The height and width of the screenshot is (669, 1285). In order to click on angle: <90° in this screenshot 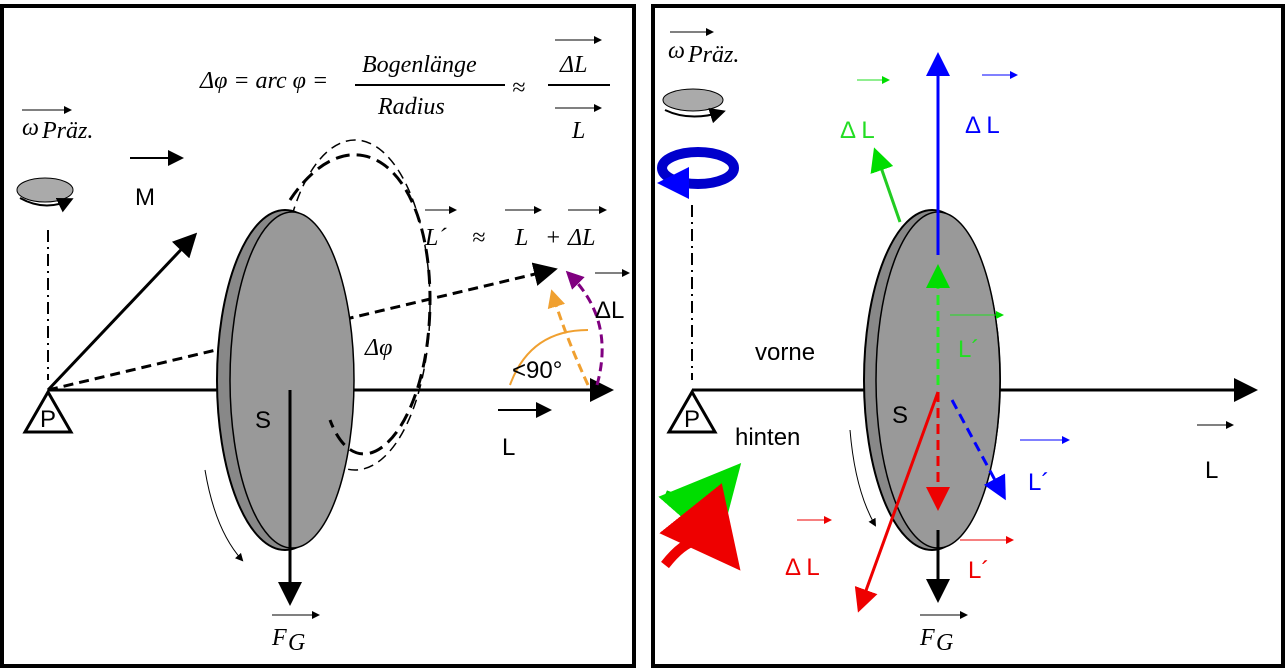, I will do `click(537, 370)`.